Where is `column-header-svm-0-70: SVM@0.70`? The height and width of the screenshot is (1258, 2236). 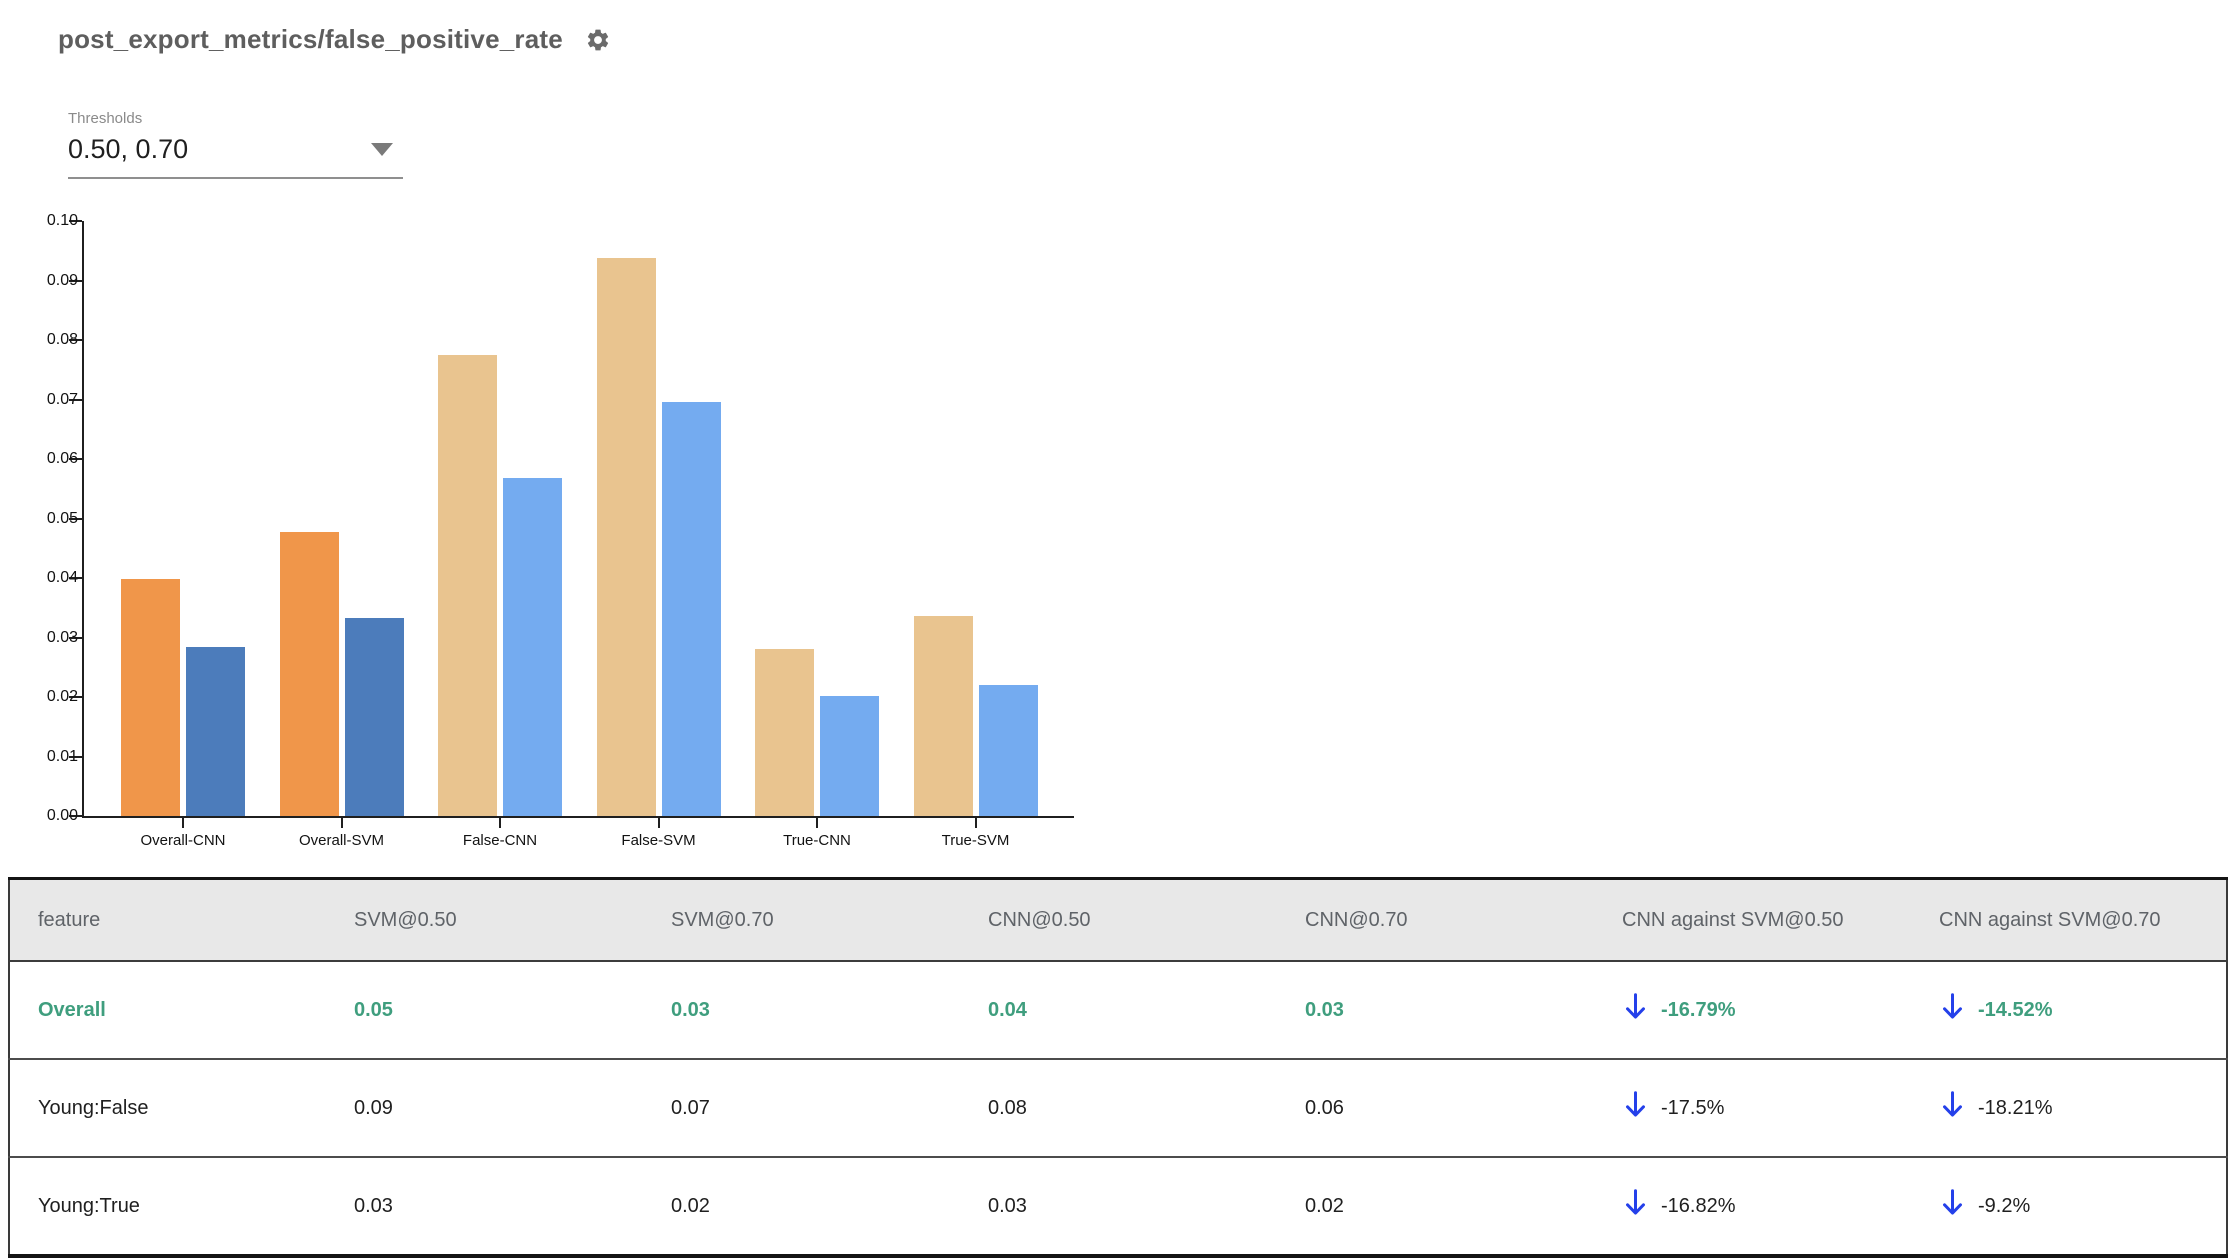
column-header-svm-0-70: SVM@0.70 is located at coordinates (801, 920).